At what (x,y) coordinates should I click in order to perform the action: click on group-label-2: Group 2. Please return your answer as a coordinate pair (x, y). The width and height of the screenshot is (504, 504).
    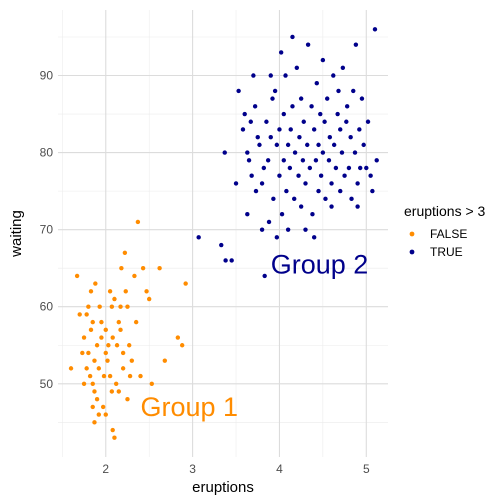
    Looking at the image, I should click on (320, 264).